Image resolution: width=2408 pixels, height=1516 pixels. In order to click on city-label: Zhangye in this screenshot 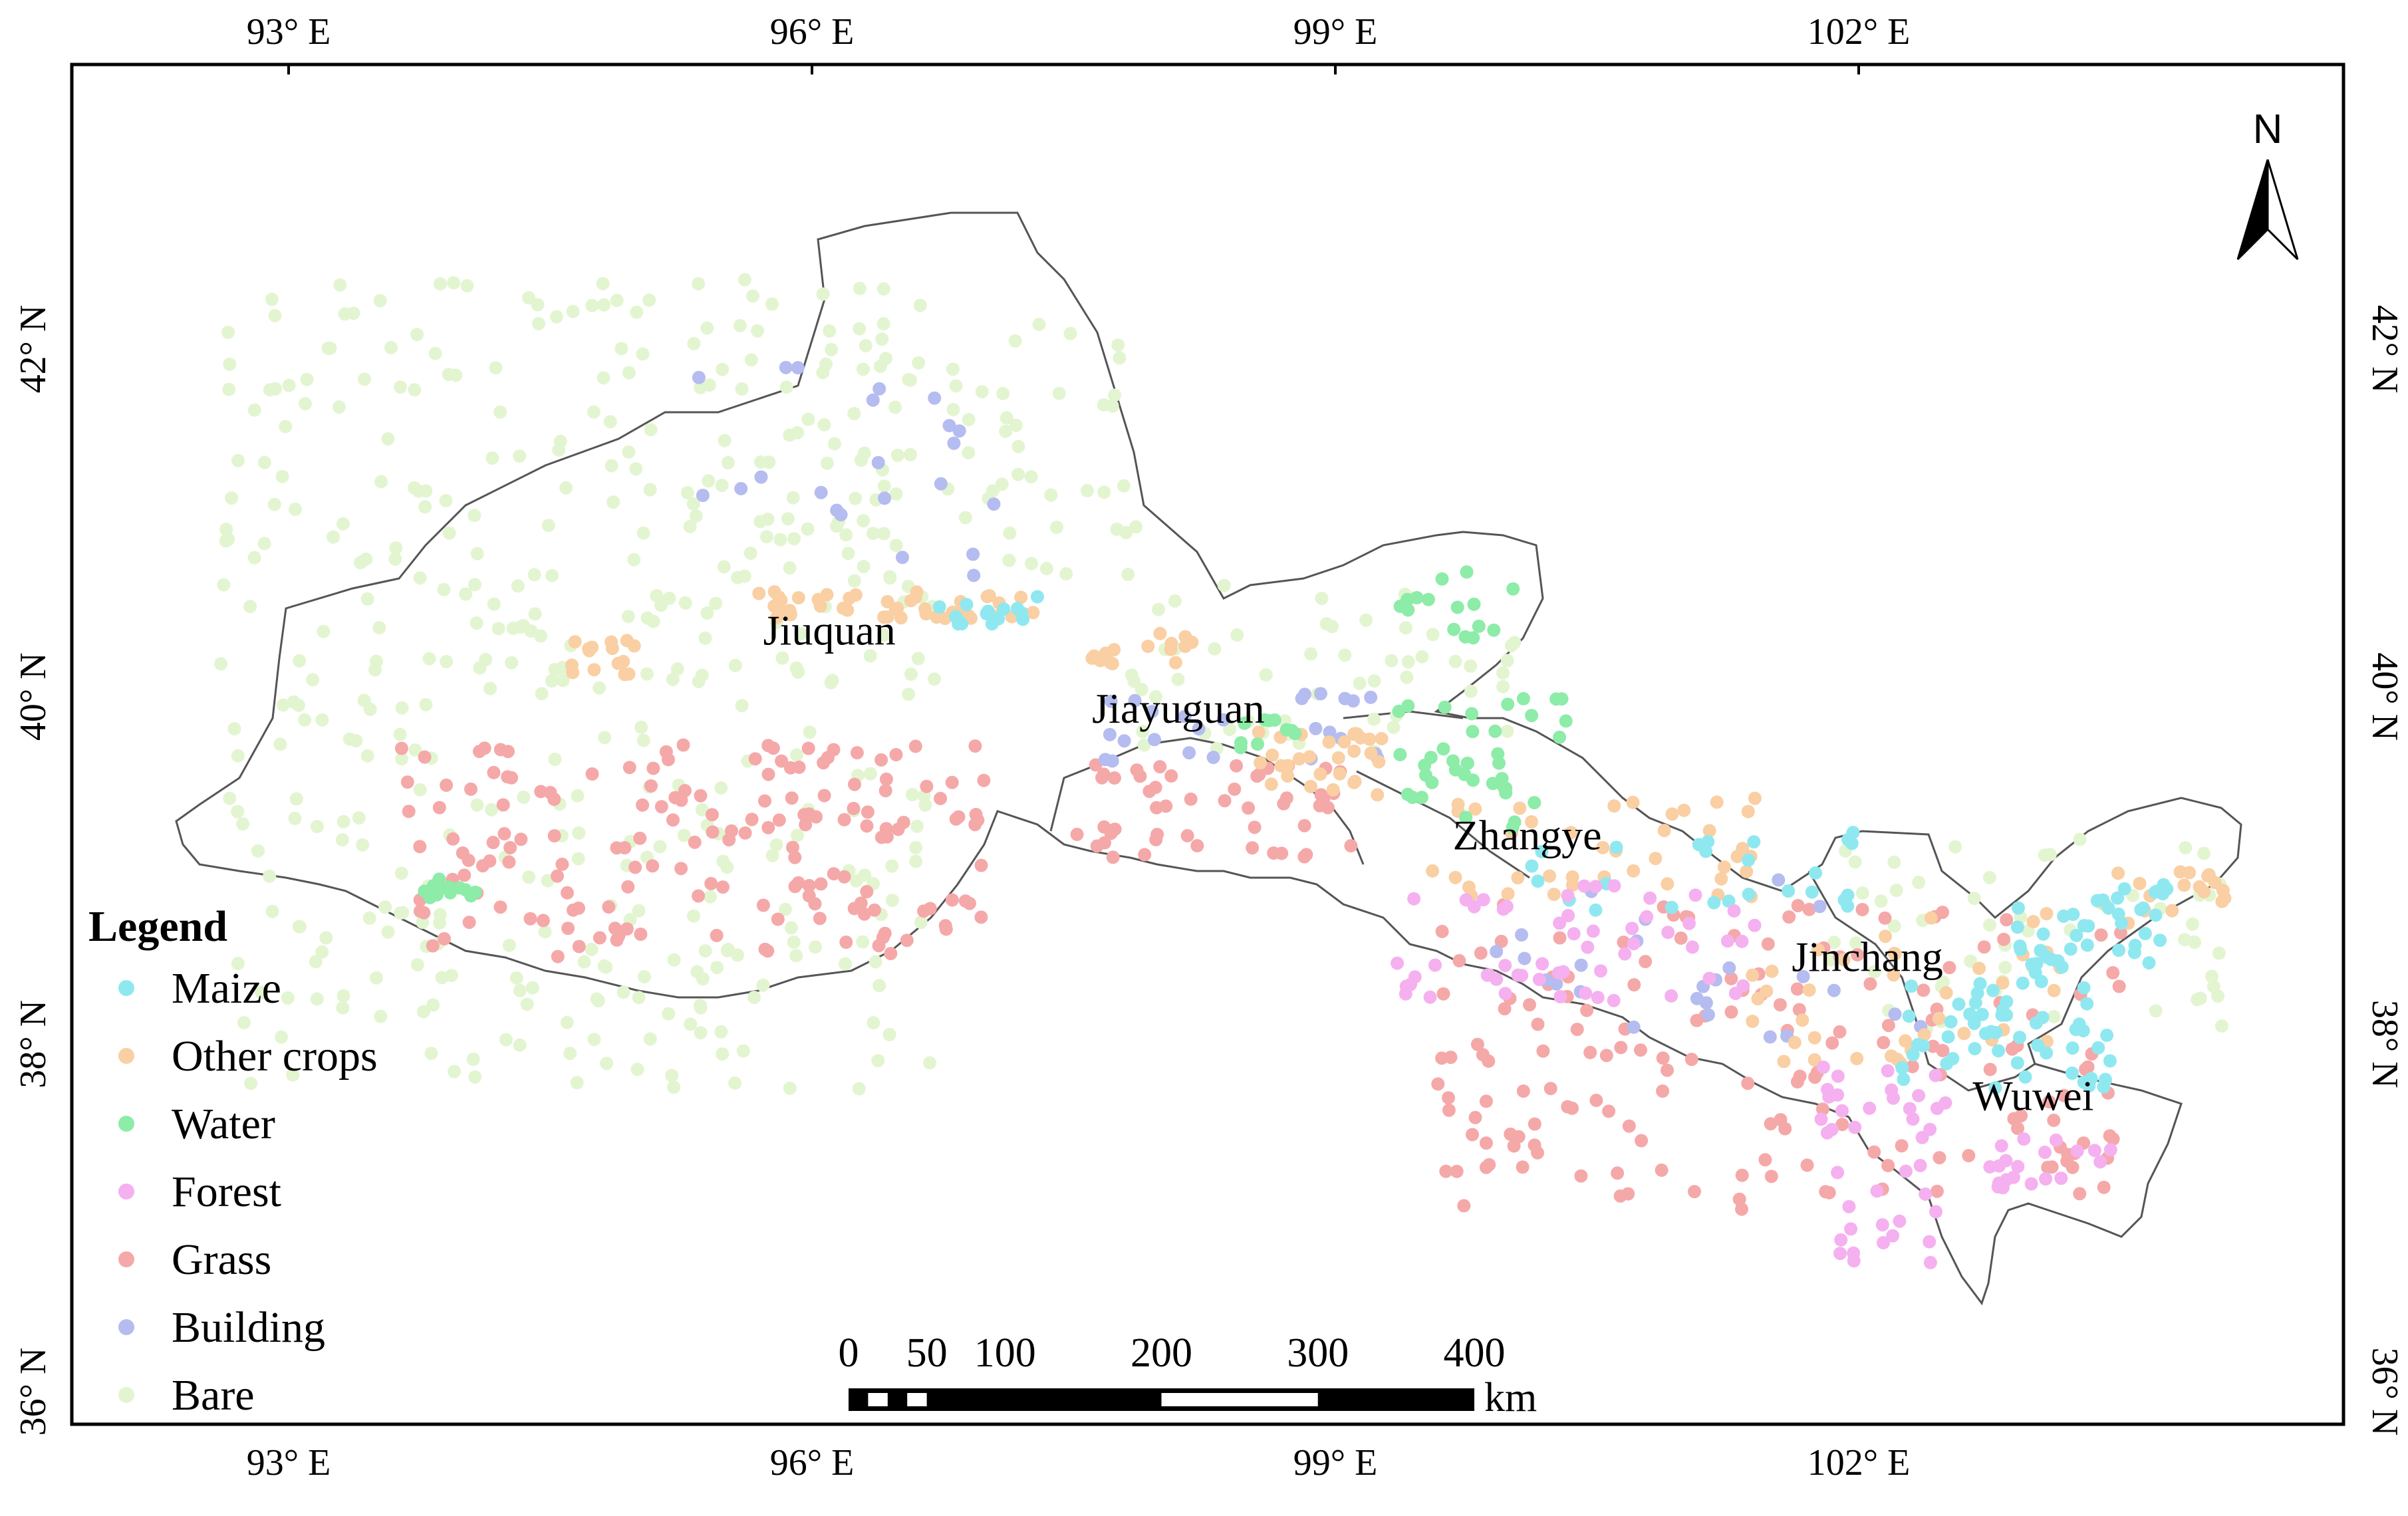, I will do `click(1527, 835)`.